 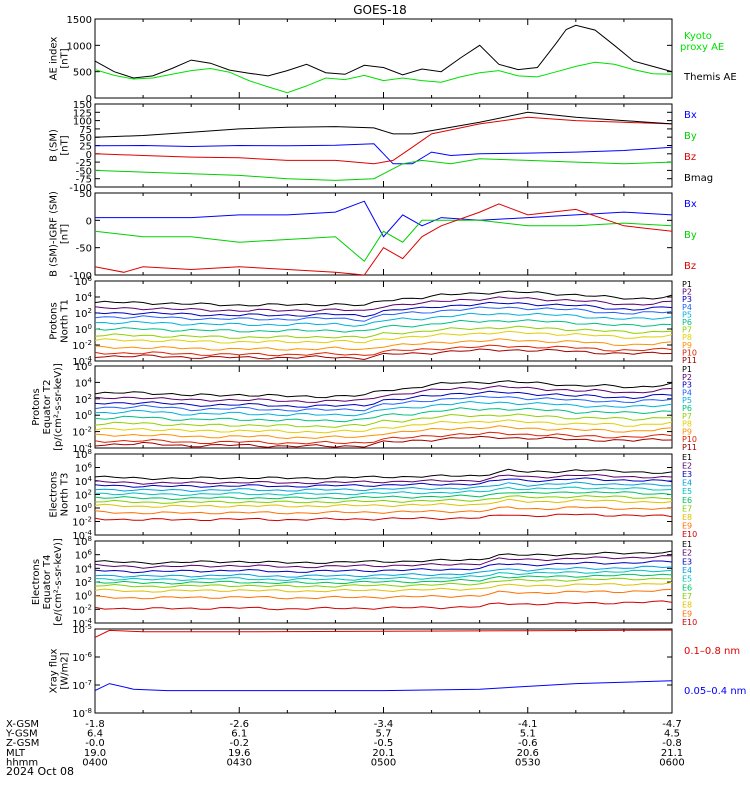 I want to click on legend-item: P9, so click(x=687, y=431).